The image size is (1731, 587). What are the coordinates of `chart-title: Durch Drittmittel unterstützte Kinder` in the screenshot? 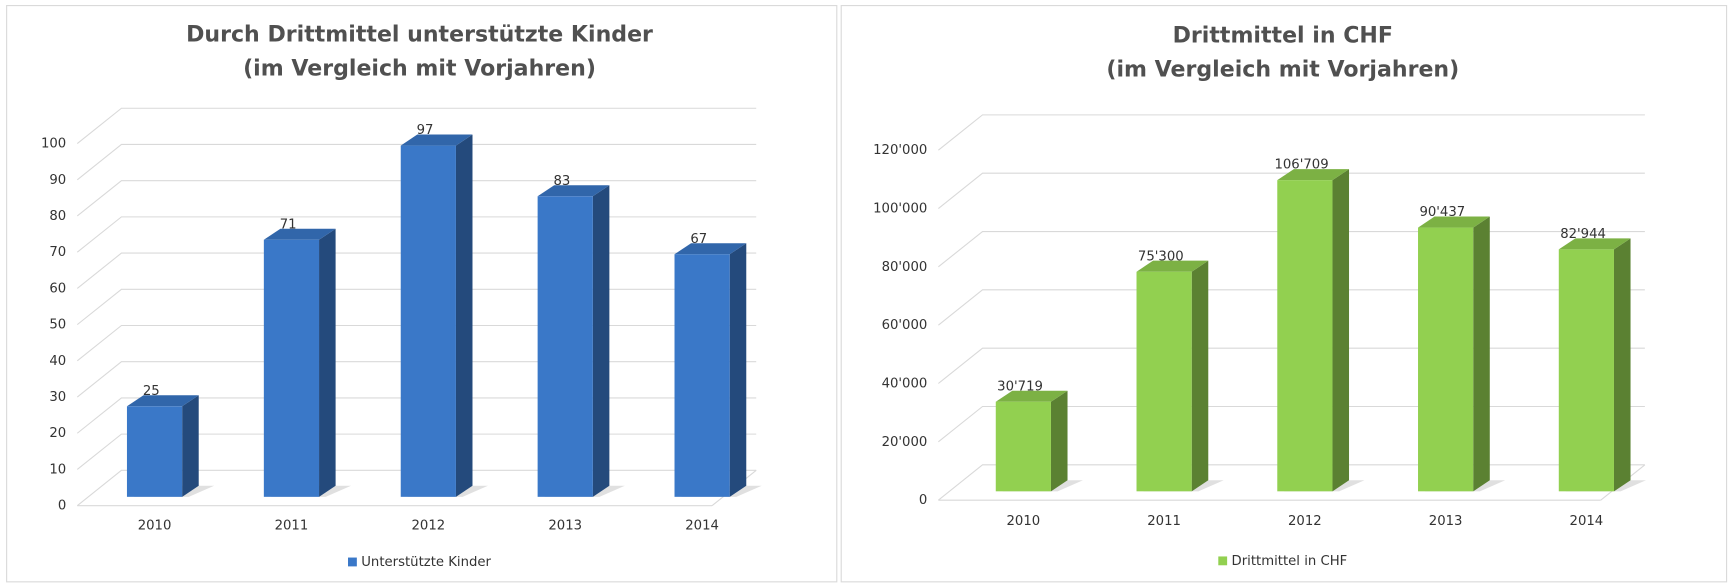 It's located at (419, 34).